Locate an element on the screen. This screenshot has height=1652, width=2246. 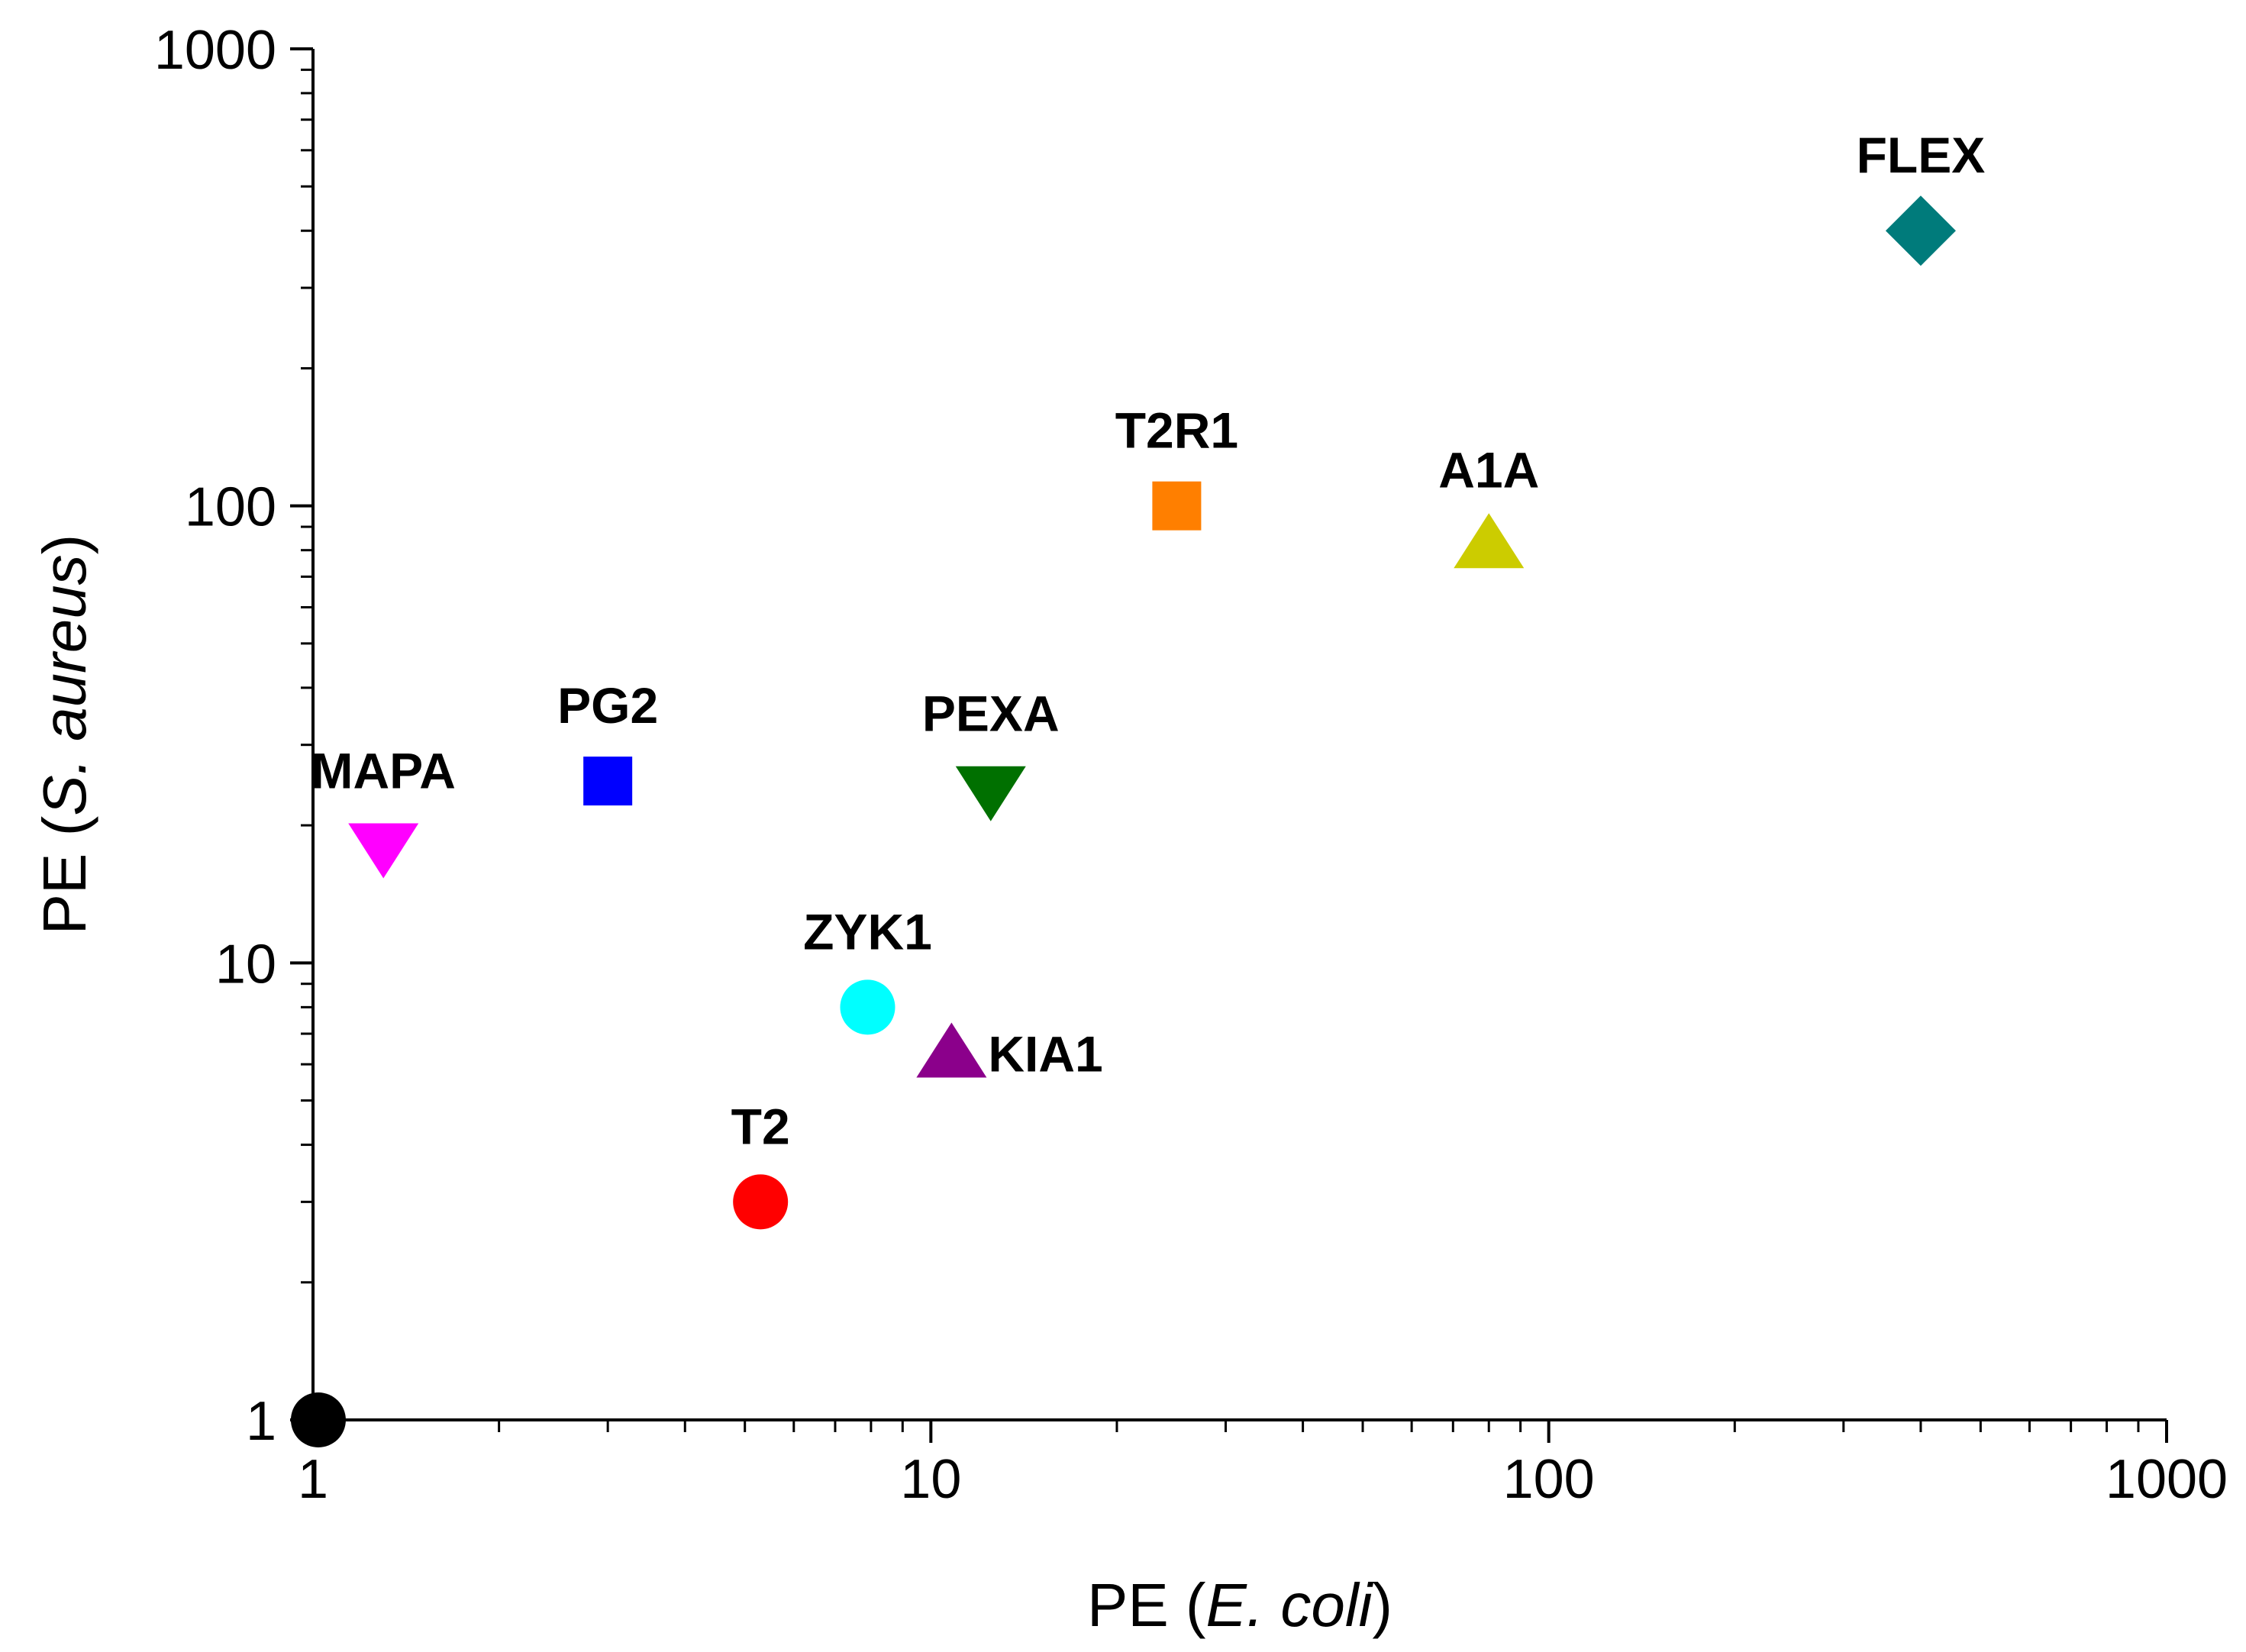
point-origin is located at coordinates (318, 1419).